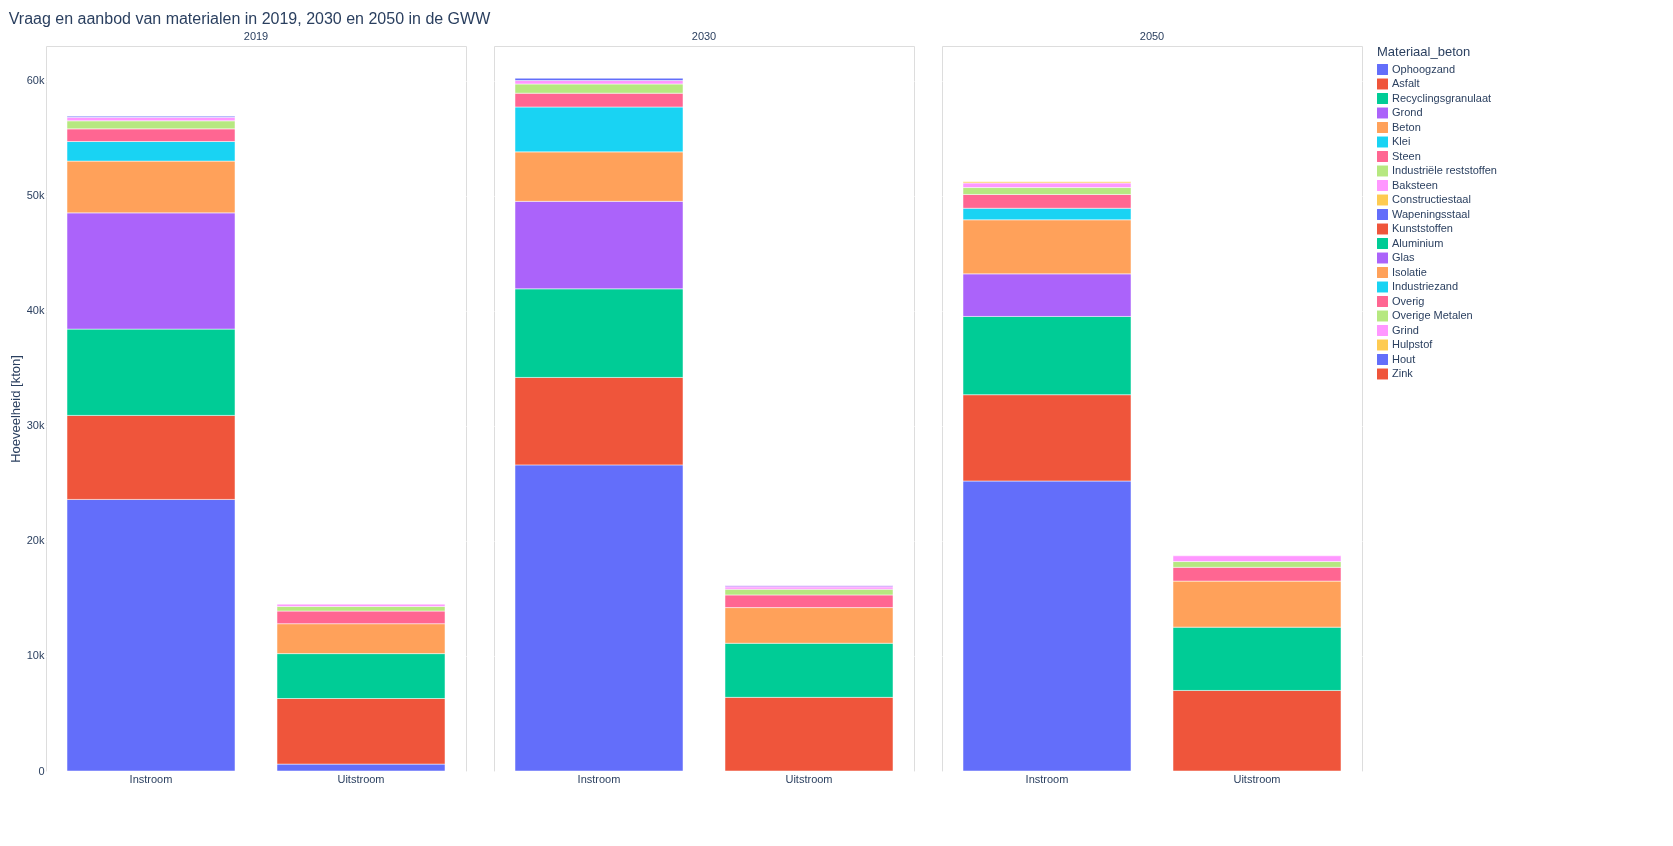 This screenshot has height=846, width=1673. What do you see at coordinates (1431, 213) in the screenshot?
I see `legend-label: Wapeningsstaal` at bounding box center [1431, 213].